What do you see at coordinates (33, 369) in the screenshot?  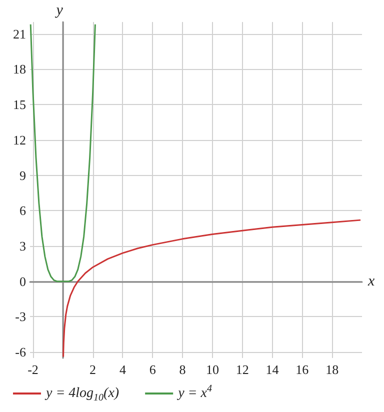 I see `x-tick-label: -2` at bounding box center [33, 369].